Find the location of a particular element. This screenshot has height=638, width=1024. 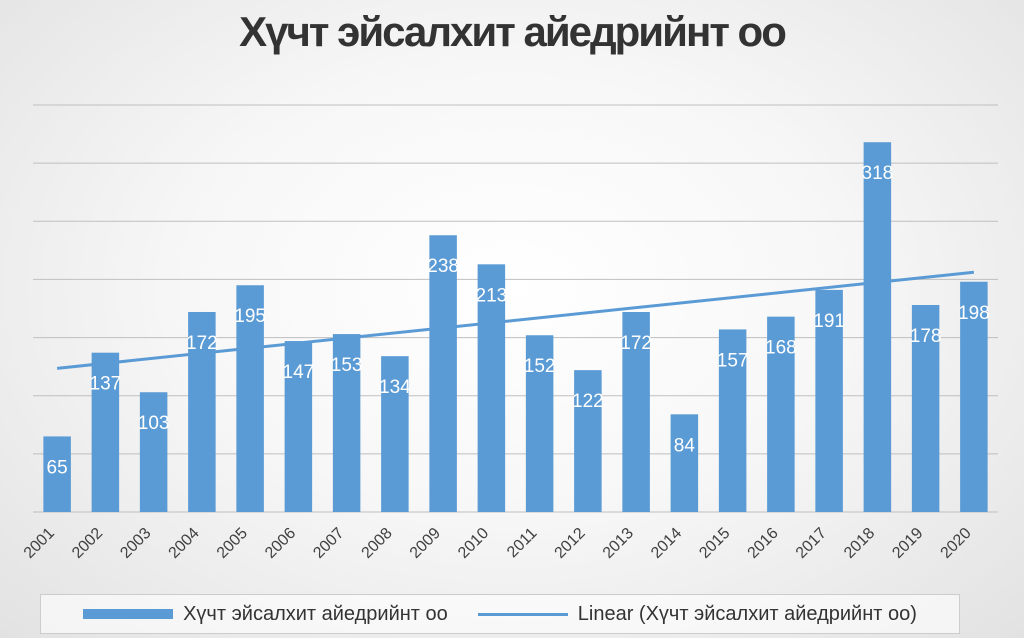

data-label: 198 is located at coordinates (974, 313).